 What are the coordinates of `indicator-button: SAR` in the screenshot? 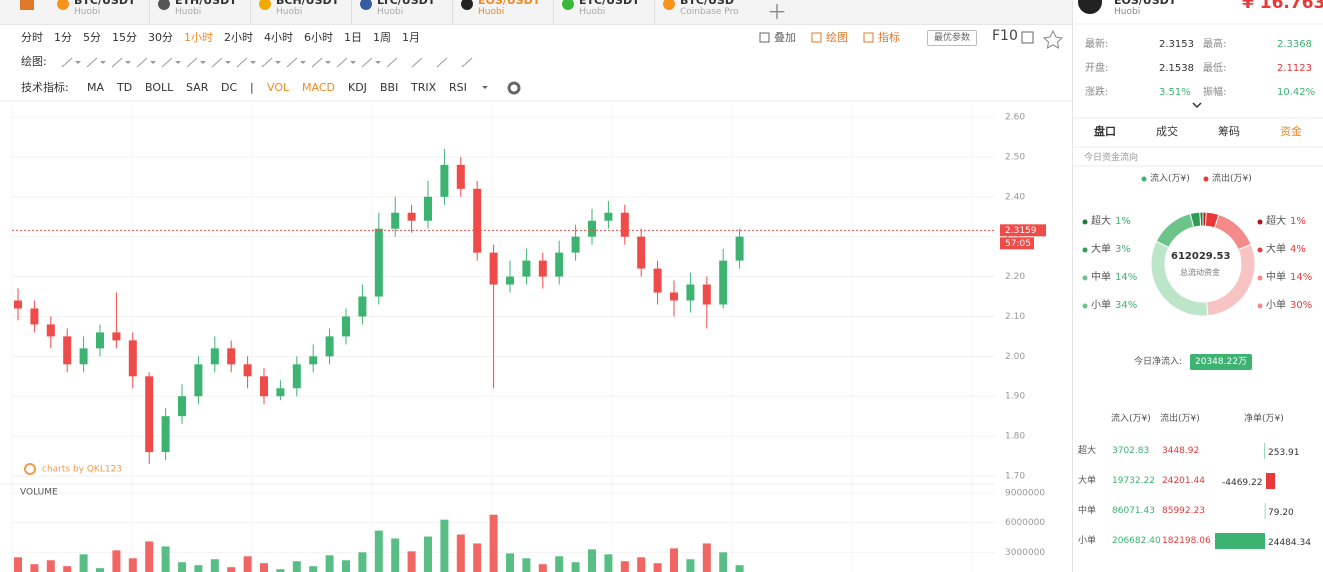 It's located at (197, 87).